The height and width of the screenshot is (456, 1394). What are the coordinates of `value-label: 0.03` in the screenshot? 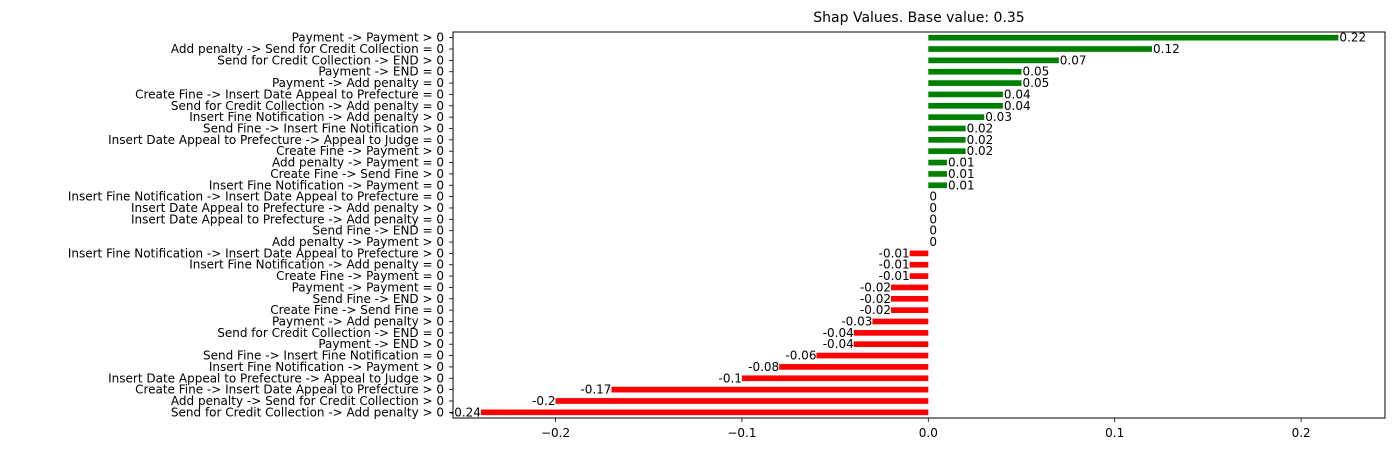 It's located at (998, 117).